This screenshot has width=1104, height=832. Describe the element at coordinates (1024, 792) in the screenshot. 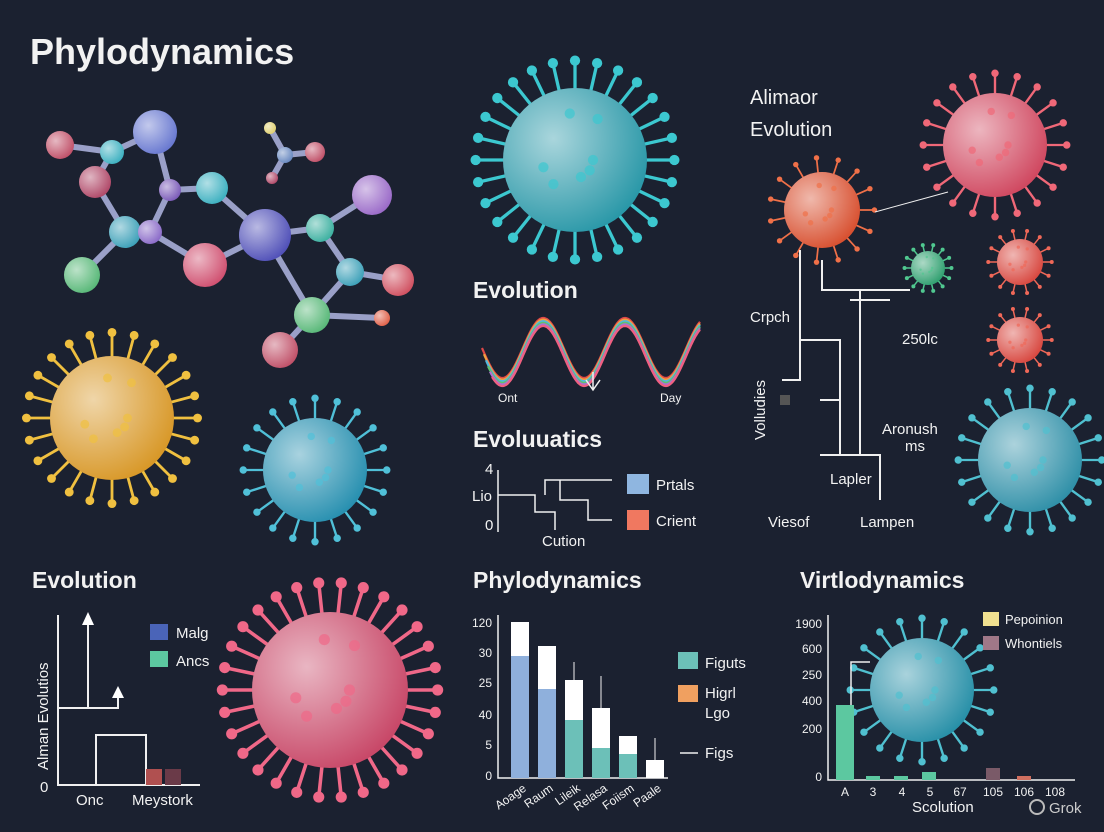

I see `x-label: 106` at that location.